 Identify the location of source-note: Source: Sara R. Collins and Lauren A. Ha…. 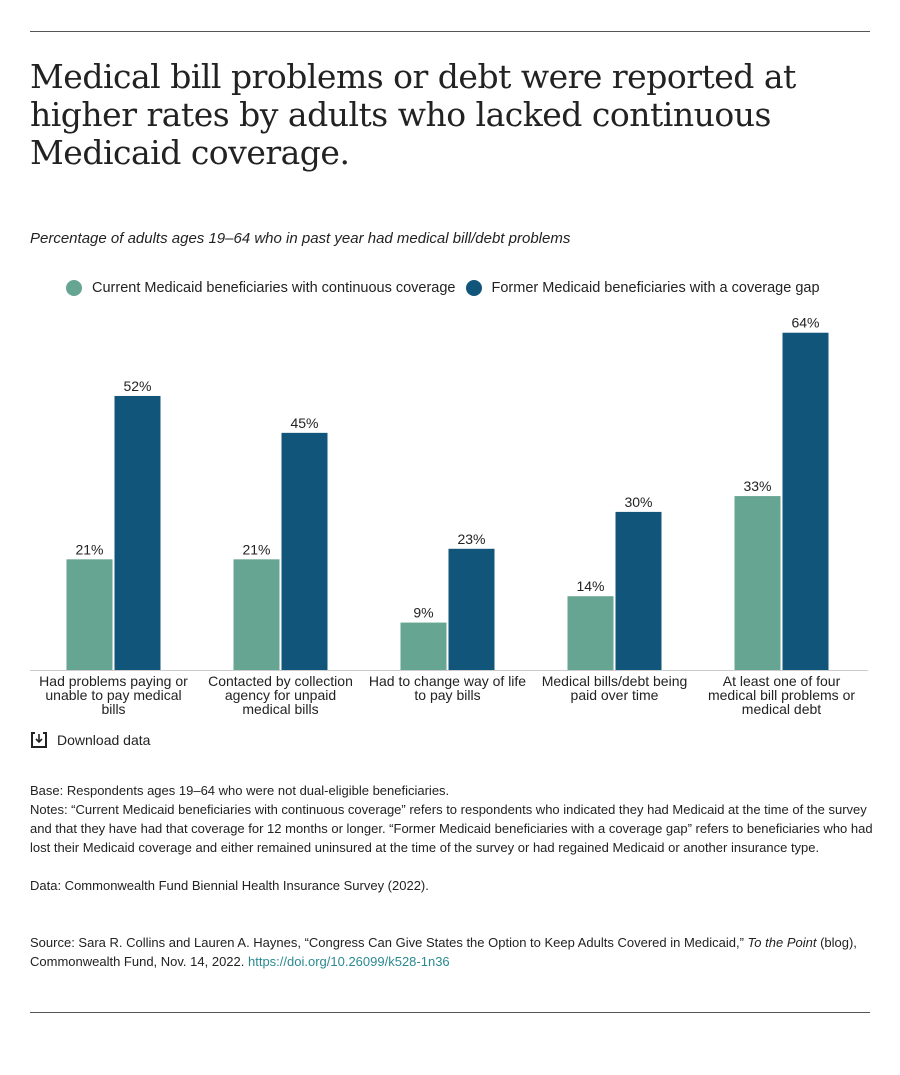
(452, 952).